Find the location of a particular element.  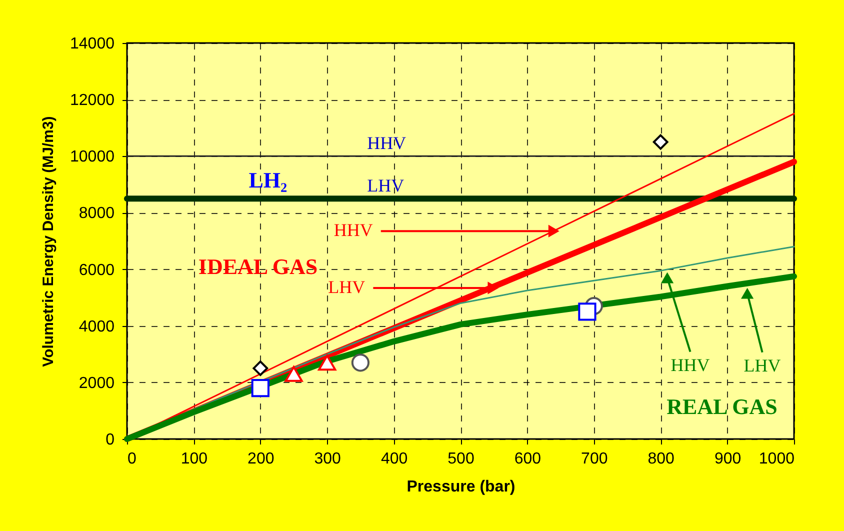

y-tick-label: 10000 is located at coordinates (92, 157).